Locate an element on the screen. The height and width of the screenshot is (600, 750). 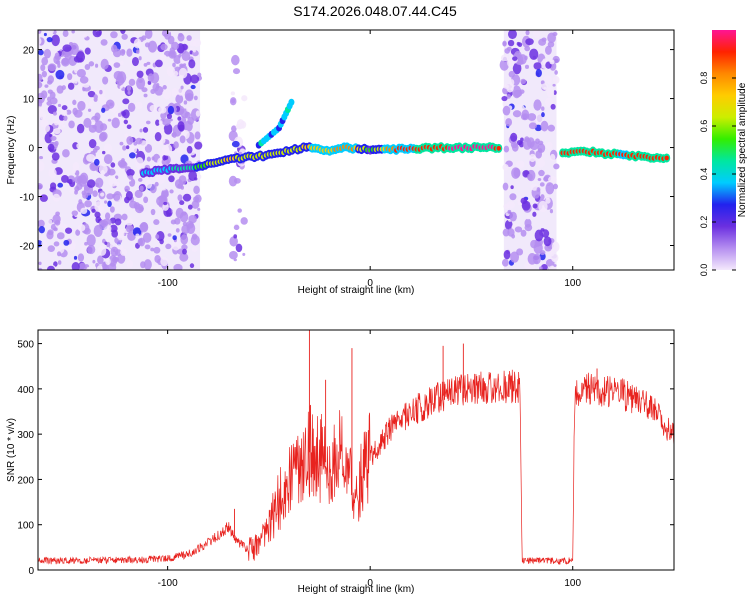
y-tick-label: -10 is located at coordinates (27, 198).